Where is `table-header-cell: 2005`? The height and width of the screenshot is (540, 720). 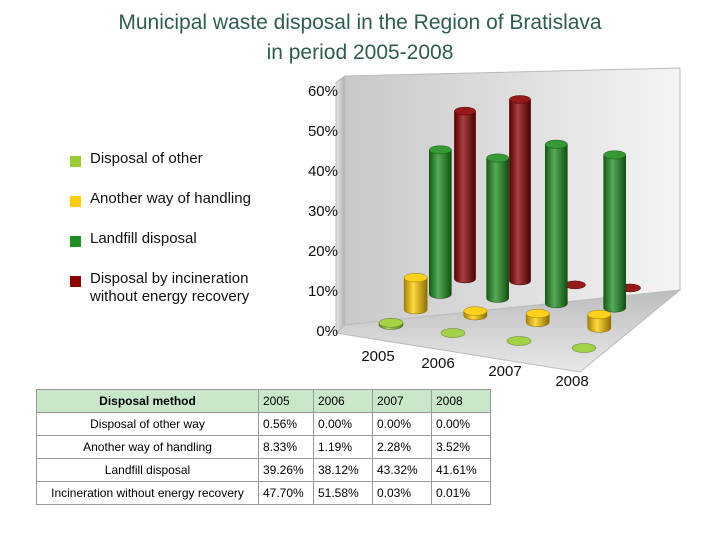 table-header-cell: 2005 is located at coordinates (286, 401).